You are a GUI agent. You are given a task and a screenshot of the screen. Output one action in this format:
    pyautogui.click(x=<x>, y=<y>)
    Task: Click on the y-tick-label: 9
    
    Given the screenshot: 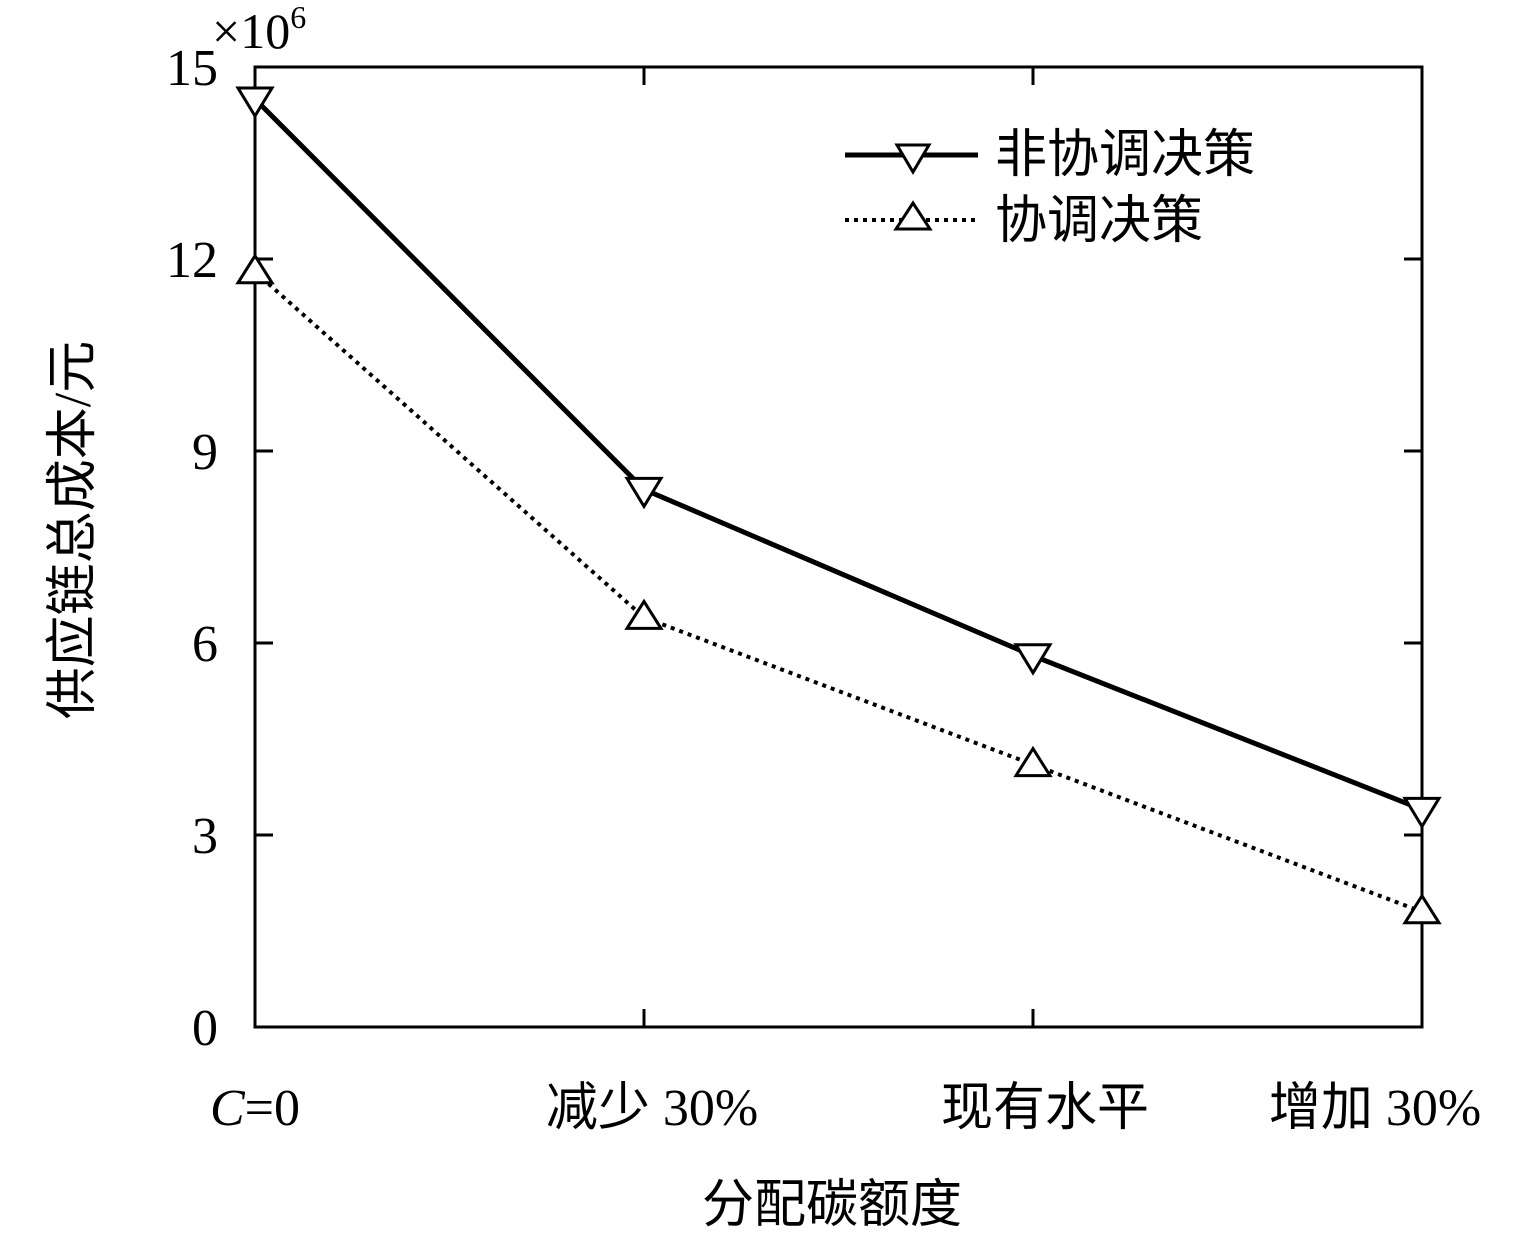 What is the action you would take?
    pyautogui.click(x=205, y=452)
    